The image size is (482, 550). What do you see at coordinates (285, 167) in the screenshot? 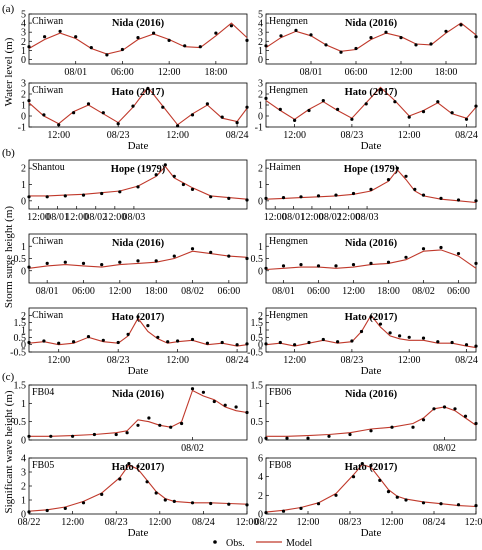
I see `station-label: Haimen` at bounding box center [285, 167].